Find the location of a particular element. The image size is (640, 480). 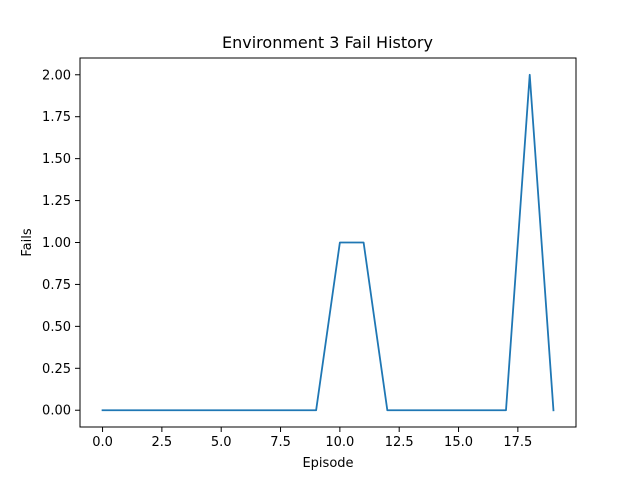

y-axis-label: Fails is located at coordinates (27, 242).